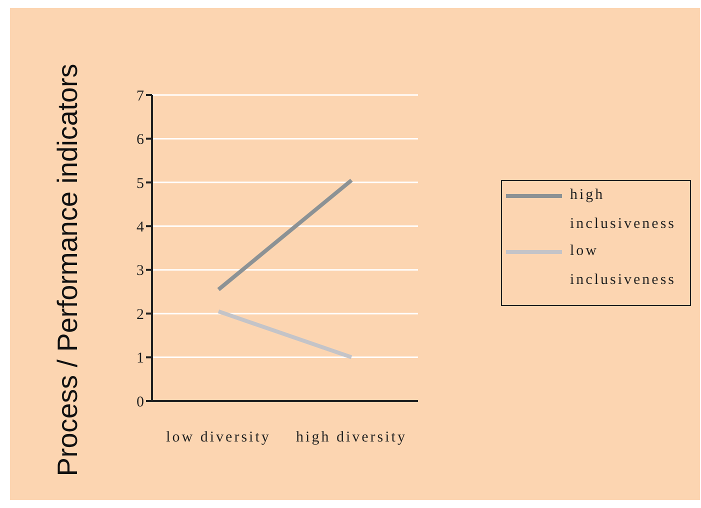  Describe the element at coordinates (68, 270) in the screenshot. I see `y-axis-title: Process / Performance indicators` at that location.